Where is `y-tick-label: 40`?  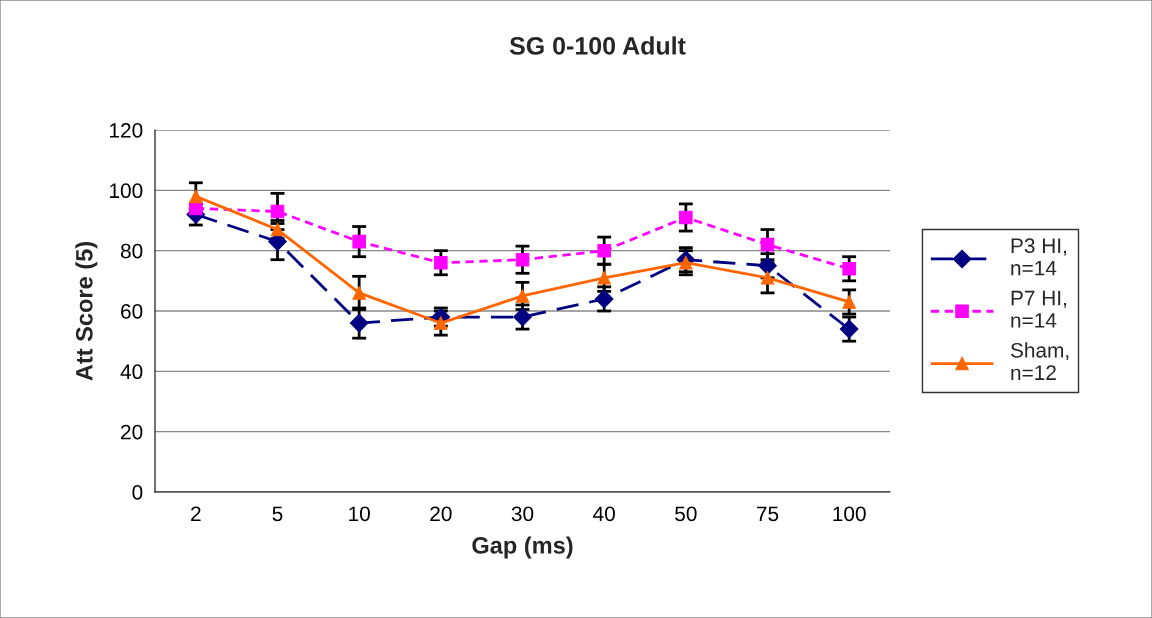
y-tick-label: 40 is located at coordinates (131, 372).